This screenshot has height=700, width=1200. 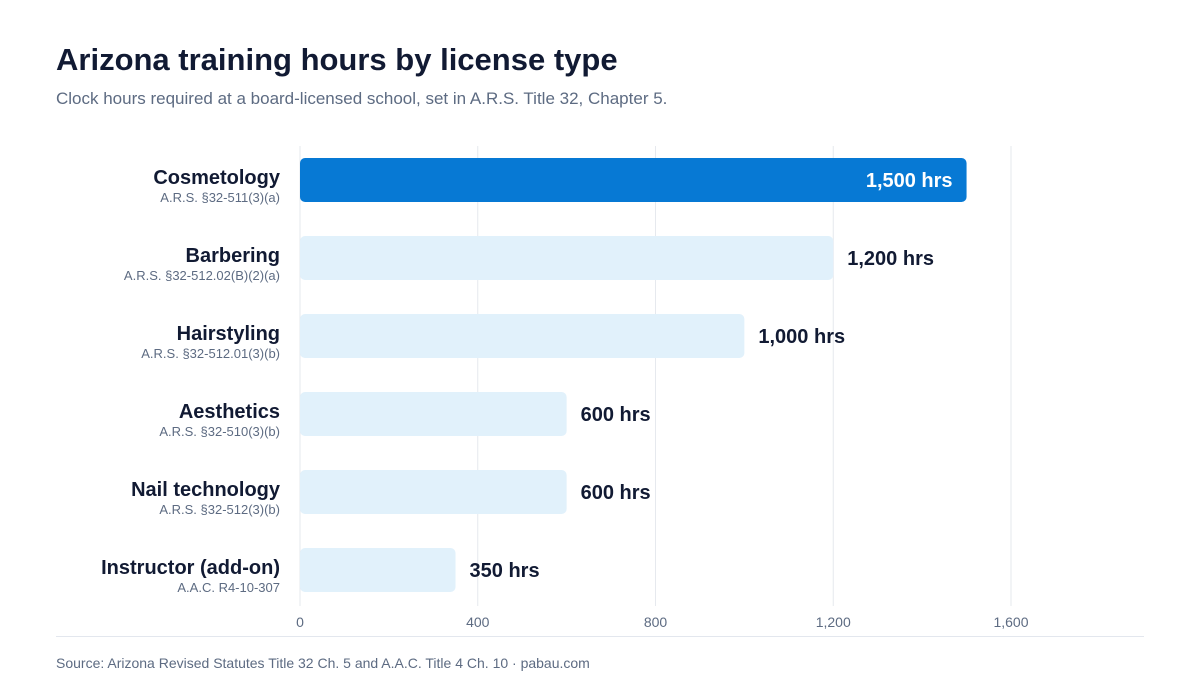 I want to click on category-label: Nail technology, so click(x=206, y=490).